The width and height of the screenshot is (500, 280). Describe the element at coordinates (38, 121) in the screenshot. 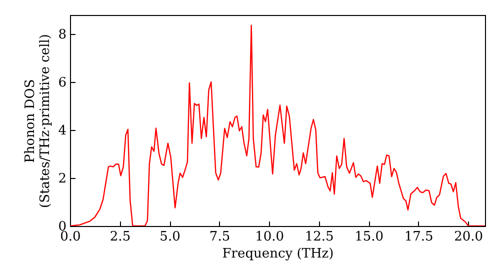

I see `y-axis-title: Phonon DOS (States/THz·primitive cell)` at that location.